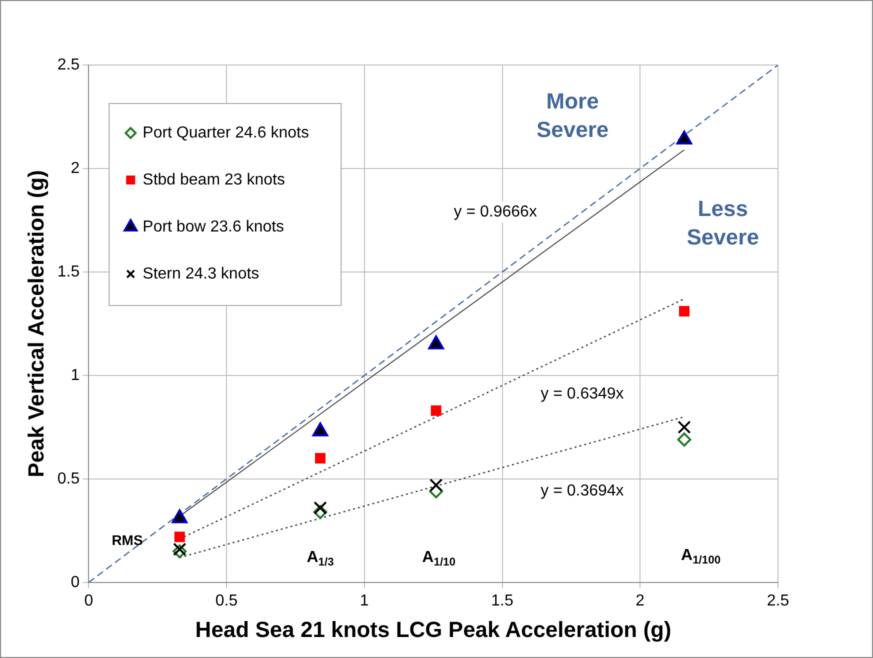 Image resolution: width=873 pixels, height=658 pixels. I want to click on annotation: y = 0.9666x, so click(495, 211).